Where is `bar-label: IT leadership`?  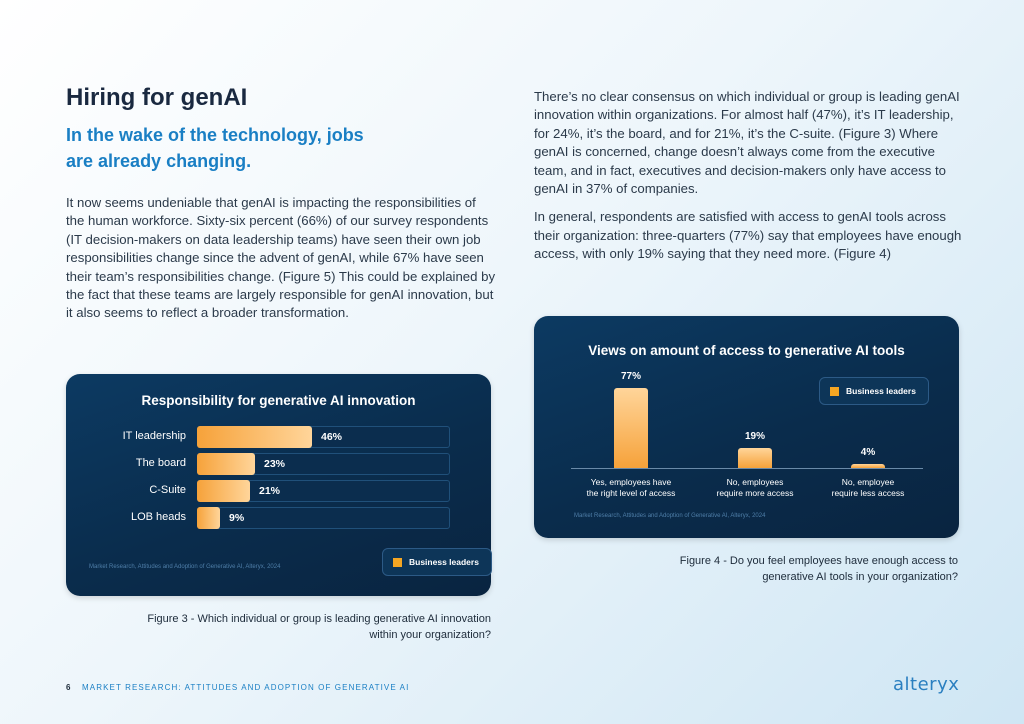 bar-label: IT leadership is located at coordinates (154, 436).